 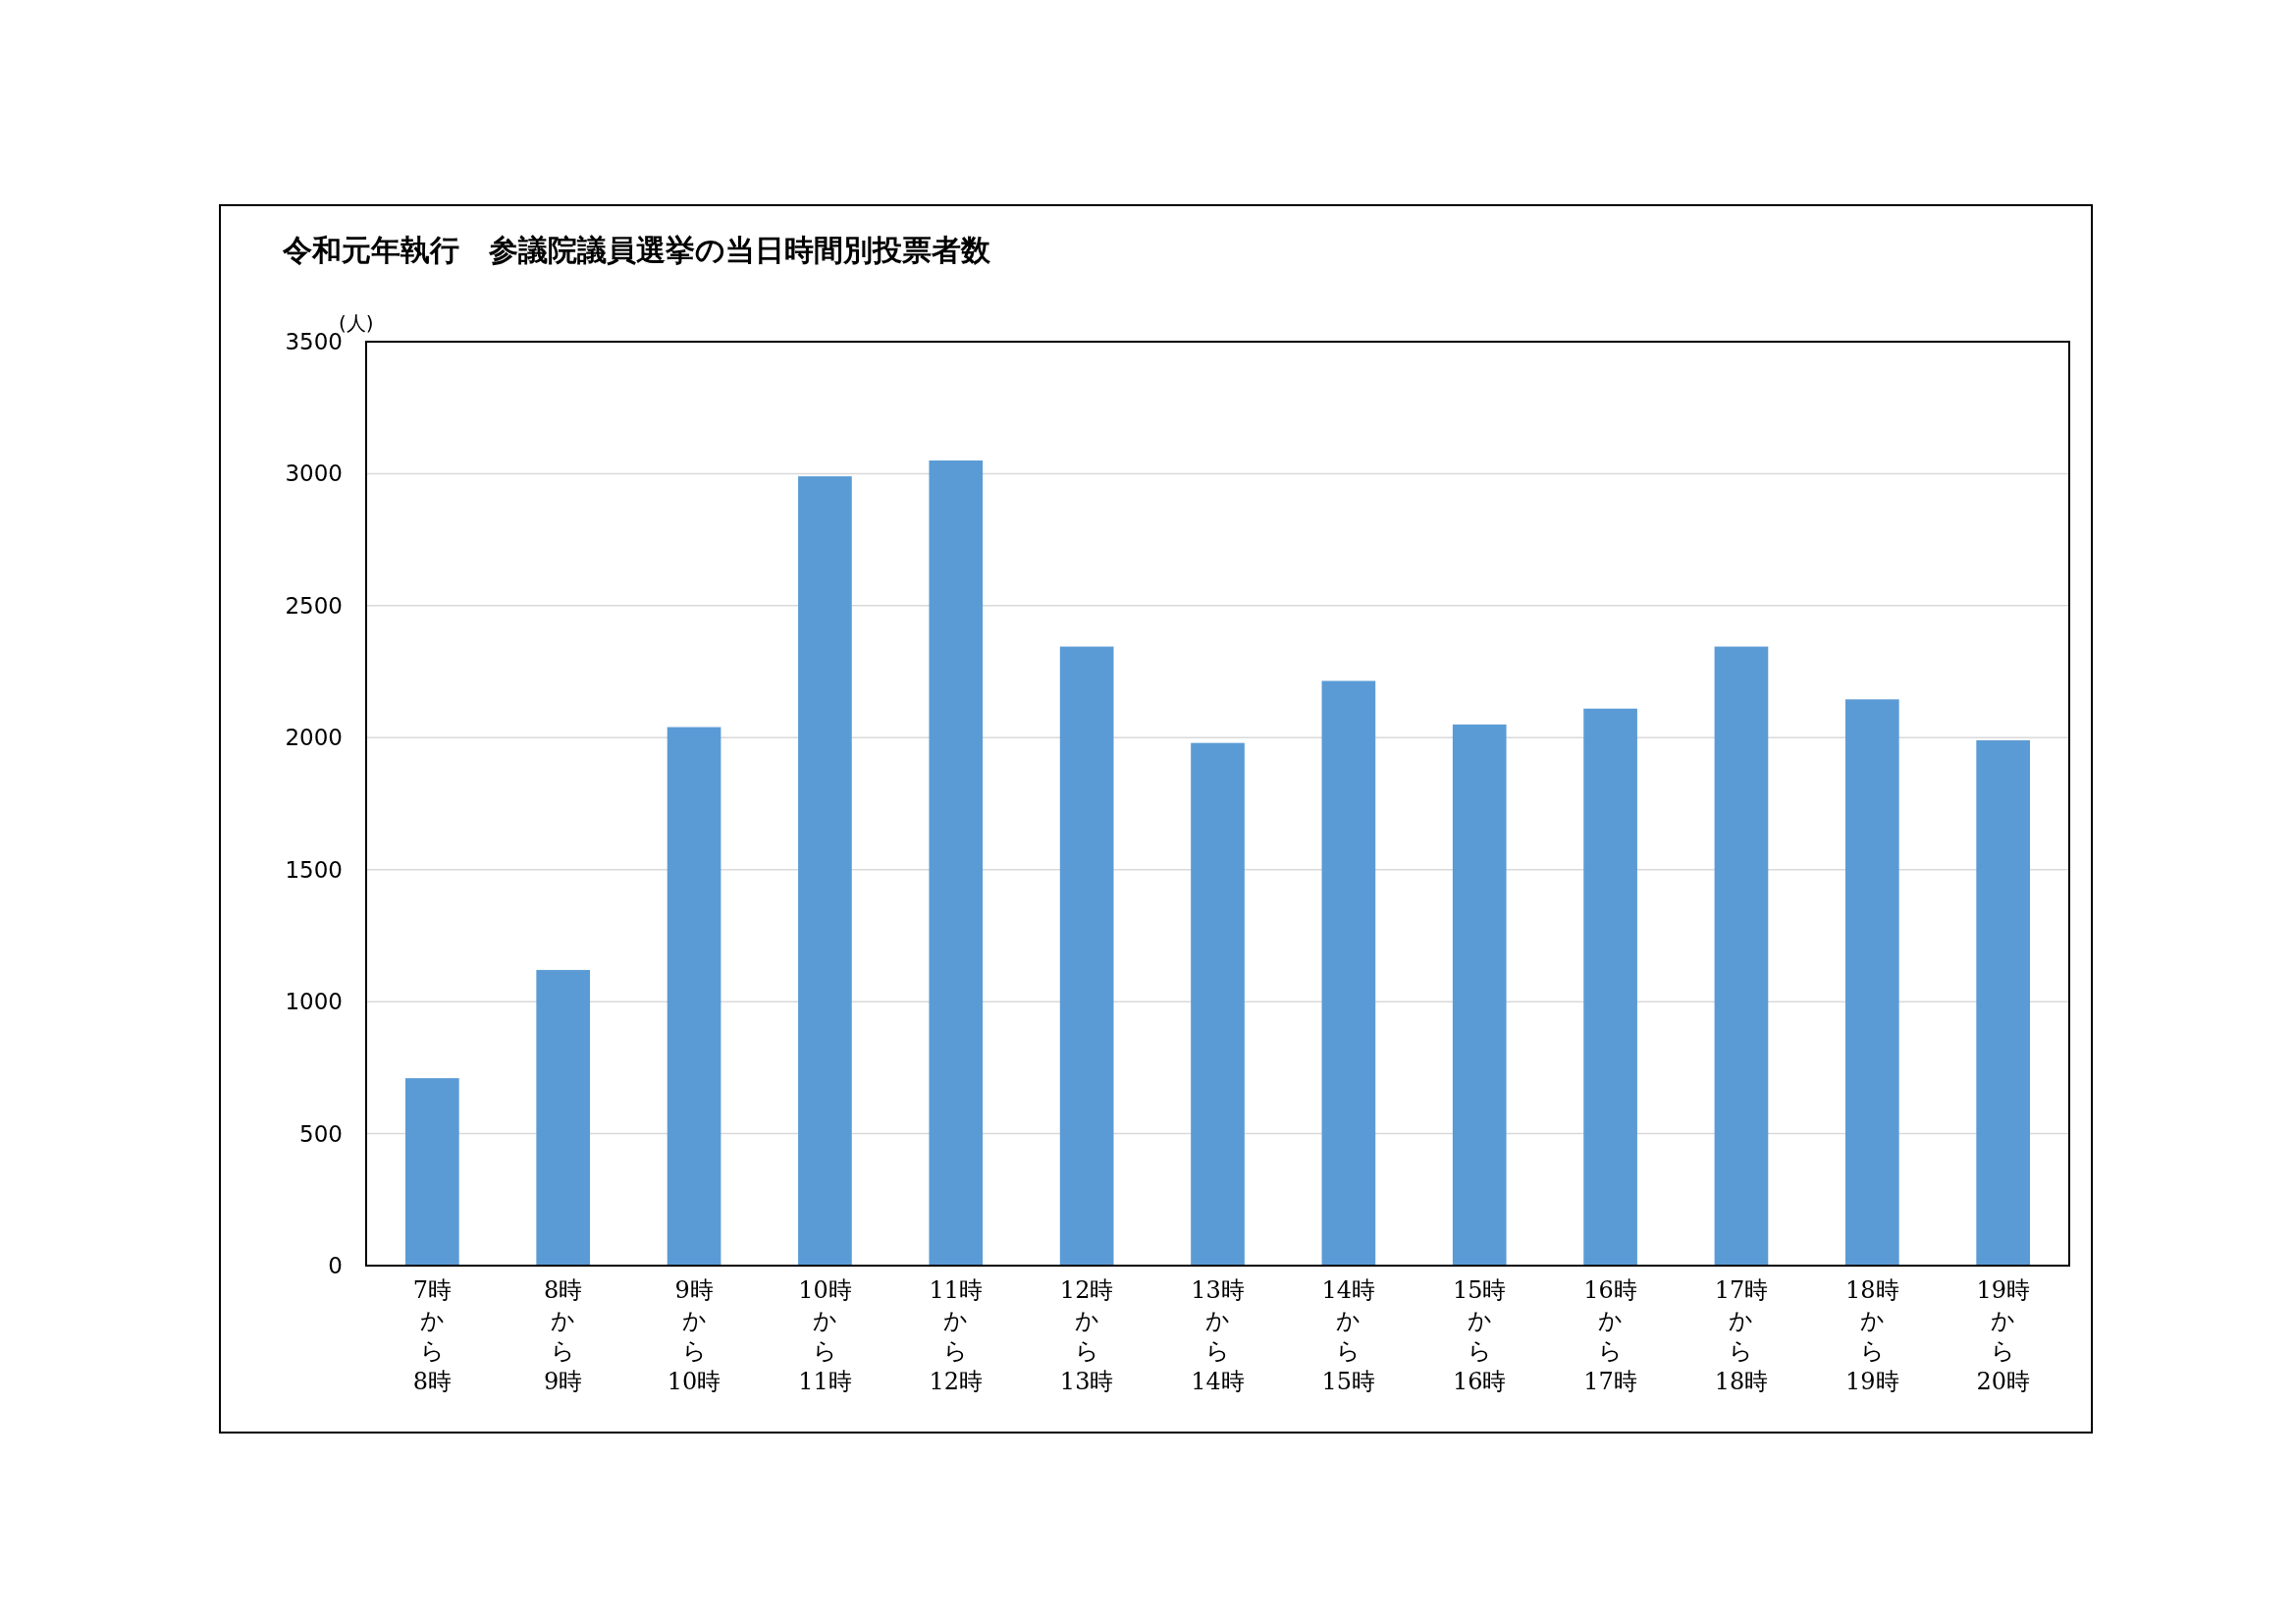 What do you see at coordinates (314, 869) in the screenshot?
I see `y-tick-label: 1500` at bounding box center [314, 869].